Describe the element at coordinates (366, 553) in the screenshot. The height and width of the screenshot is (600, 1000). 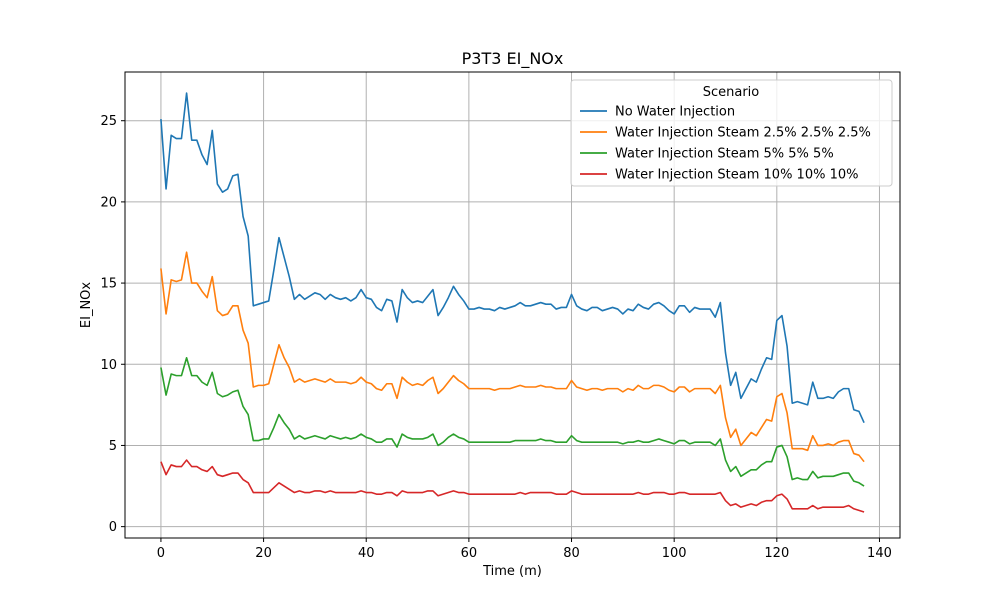
I see `x-tick-label: 40` at that location.